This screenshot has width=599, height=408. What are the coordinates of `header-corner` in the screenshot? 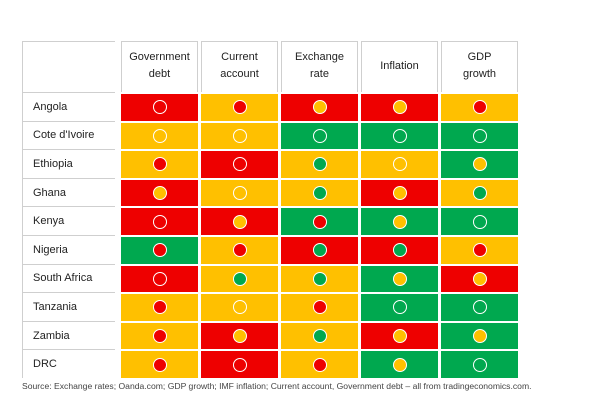 It's located at (68, 66).